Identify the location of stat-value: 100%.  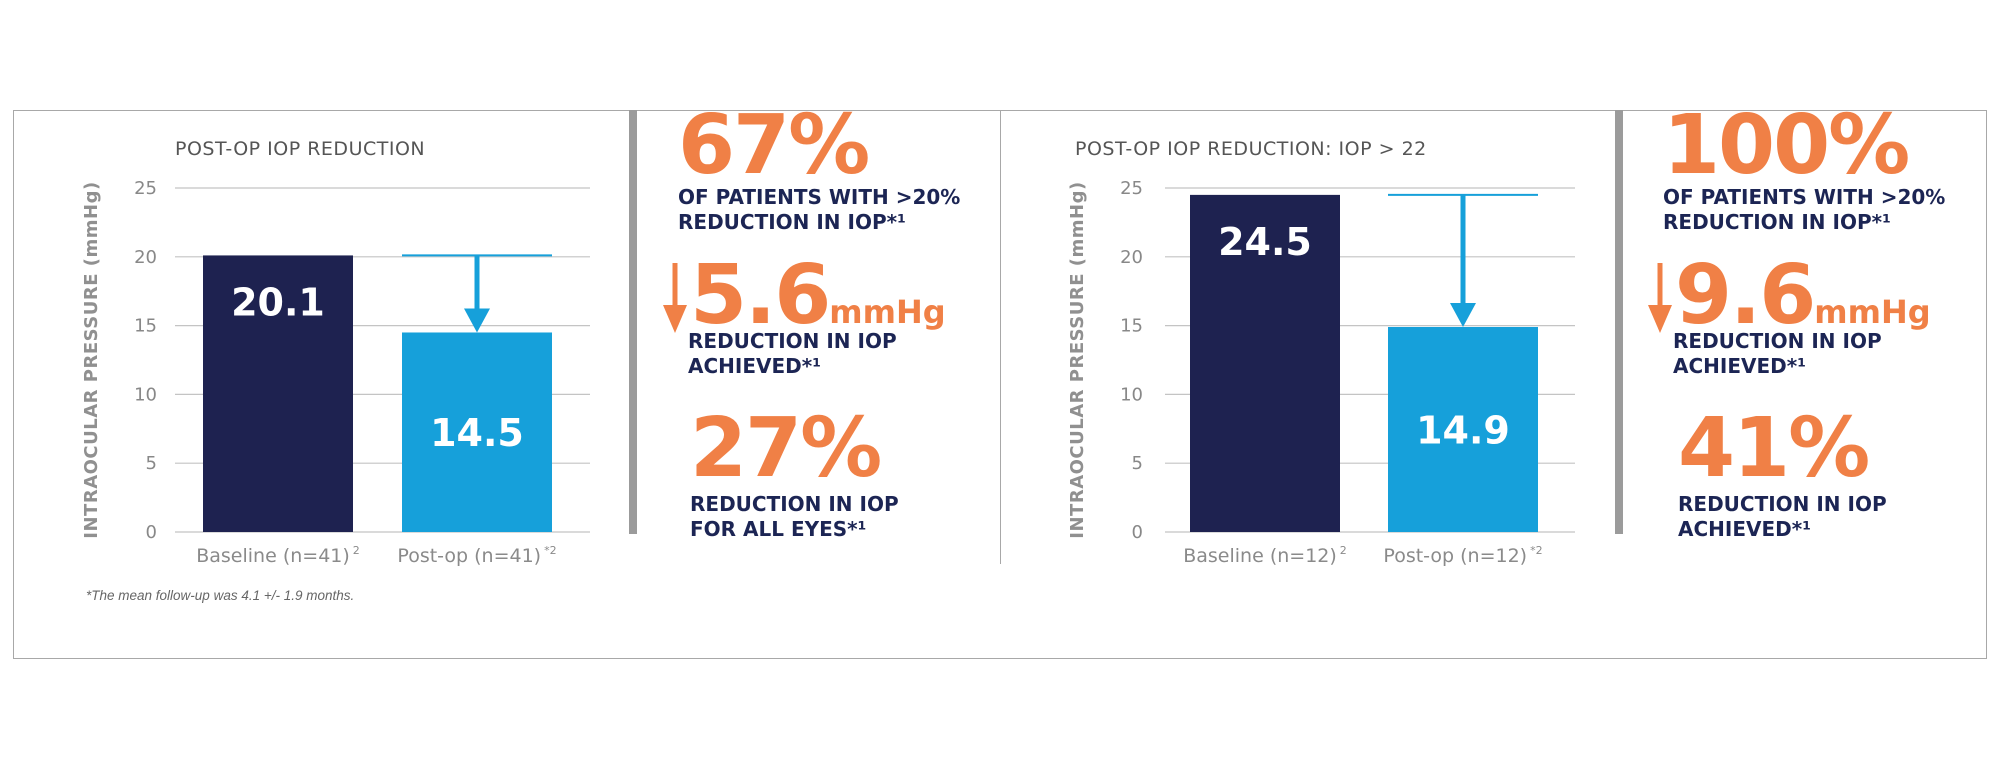
(1786, 145).